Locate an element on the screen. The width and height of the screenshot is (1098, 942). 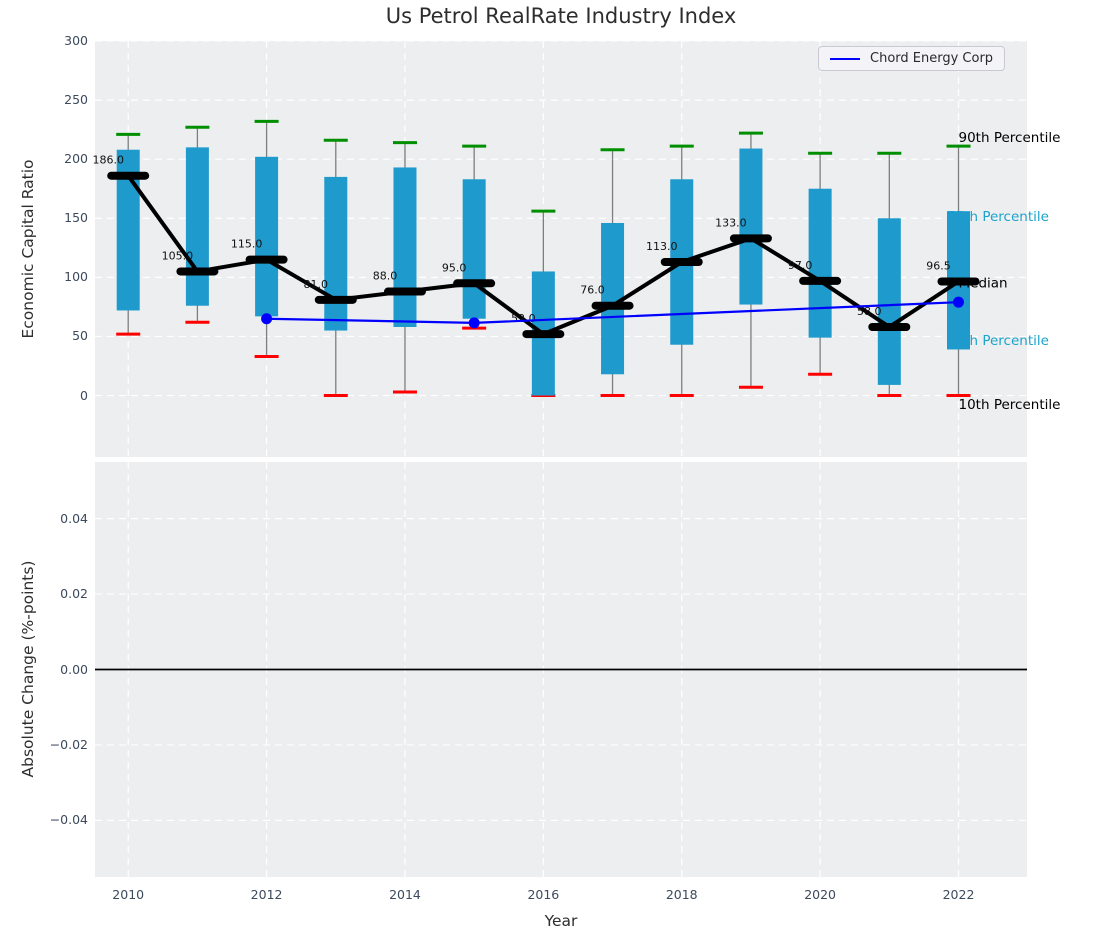
box-2017 is located at coordinates (613, 299).